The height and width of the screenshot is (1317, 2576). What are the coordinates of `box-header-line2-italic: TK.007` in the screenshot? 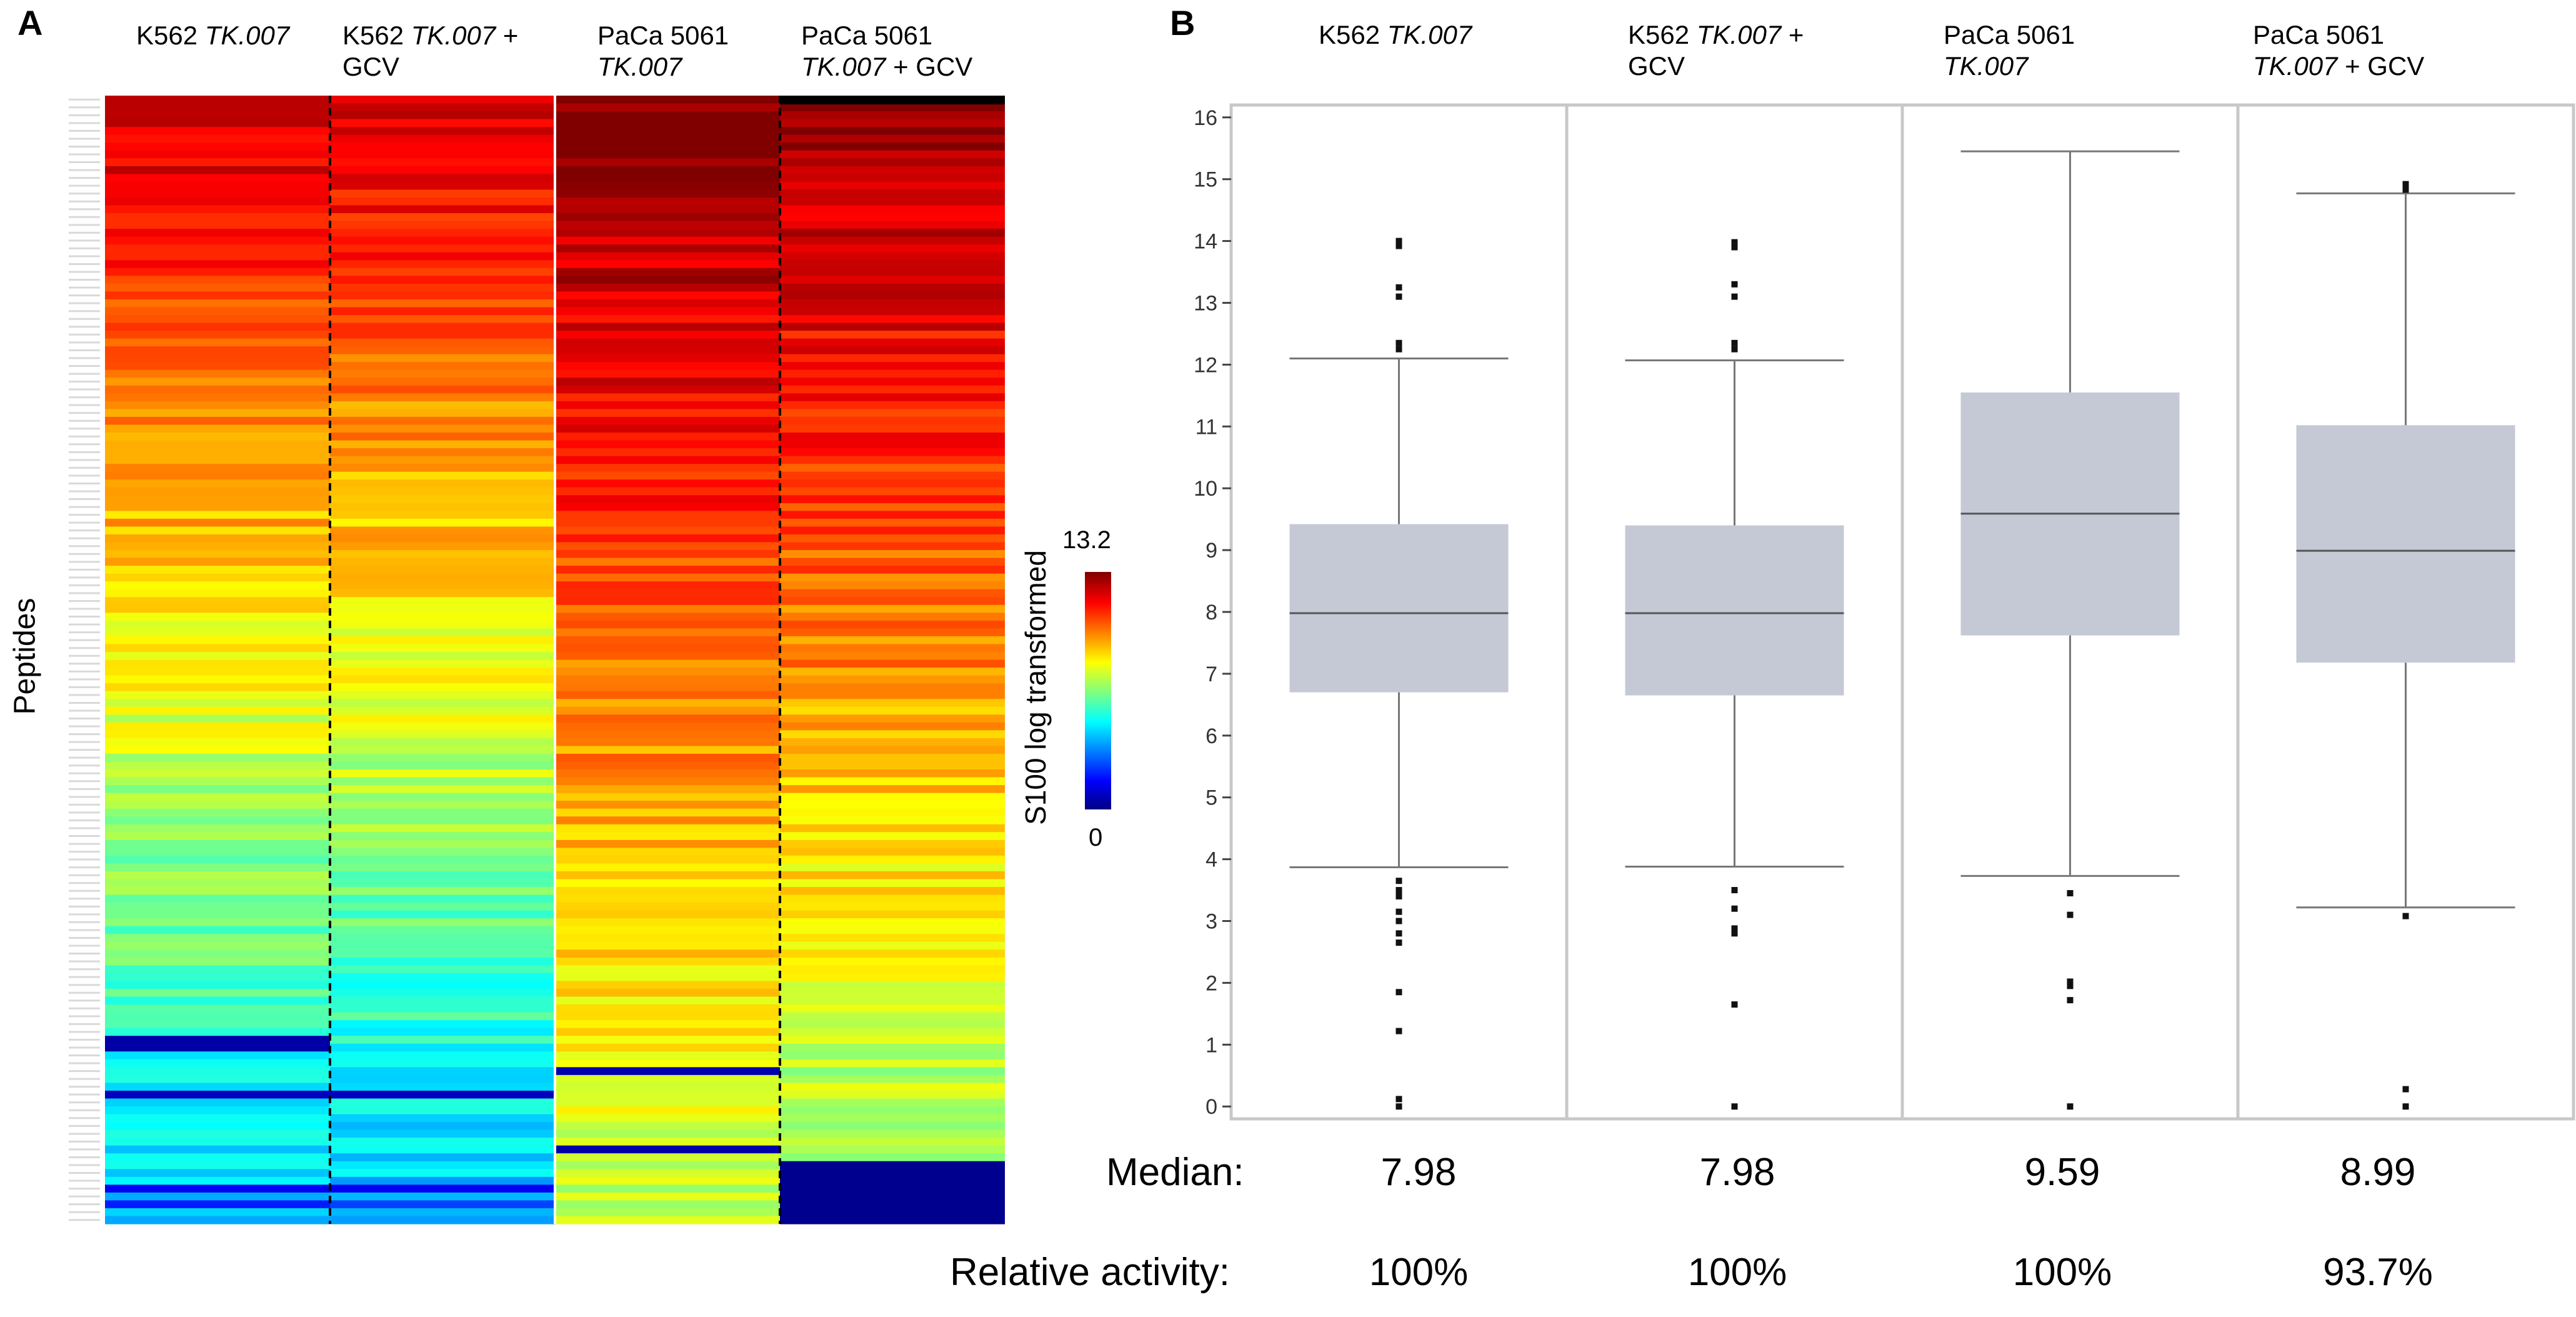 It's located at (2296, 66).